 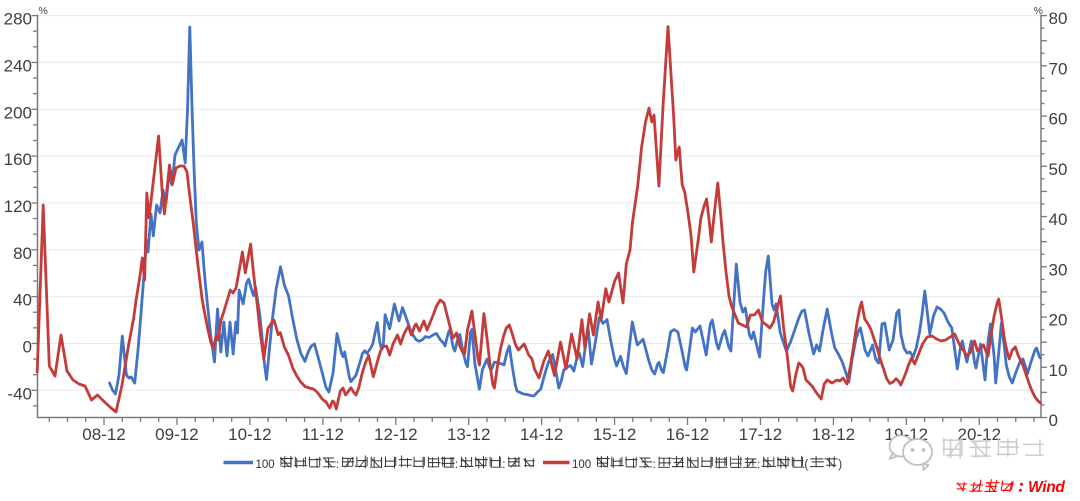 What do you see at coordinates (1058, 269) in the screenshot?
I see `svg-text: 30` at bounding box center [1058, 269].